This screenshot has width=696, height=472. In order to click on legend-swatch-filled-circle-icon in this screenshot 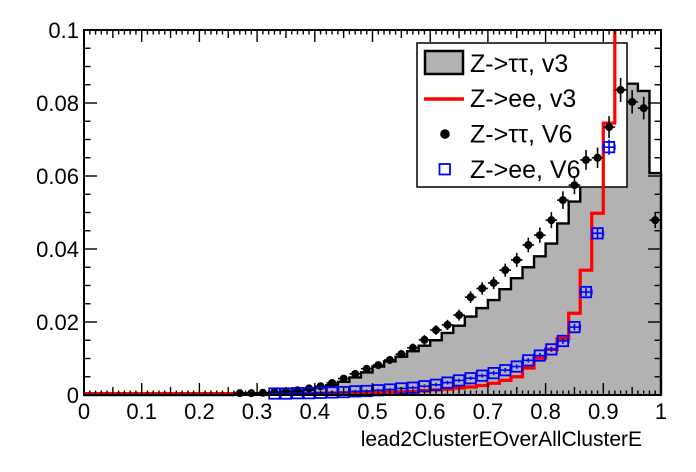, I will do `click(445, 134)`.